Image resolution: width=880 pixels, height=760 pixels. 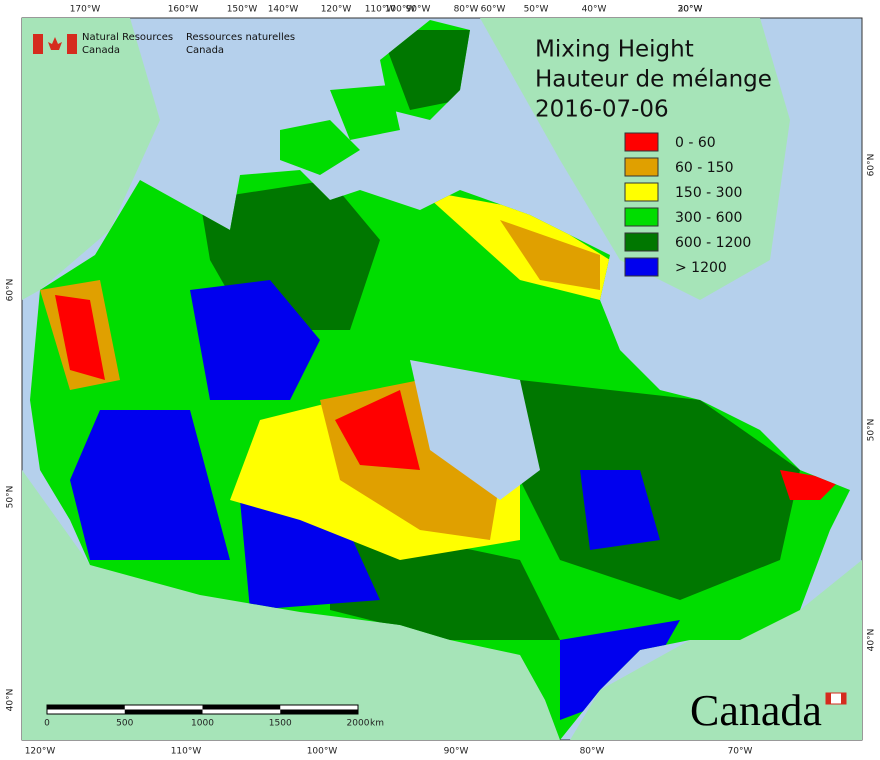 I want to click on scale-bar-label: 1000, so click(x=202, y=724).